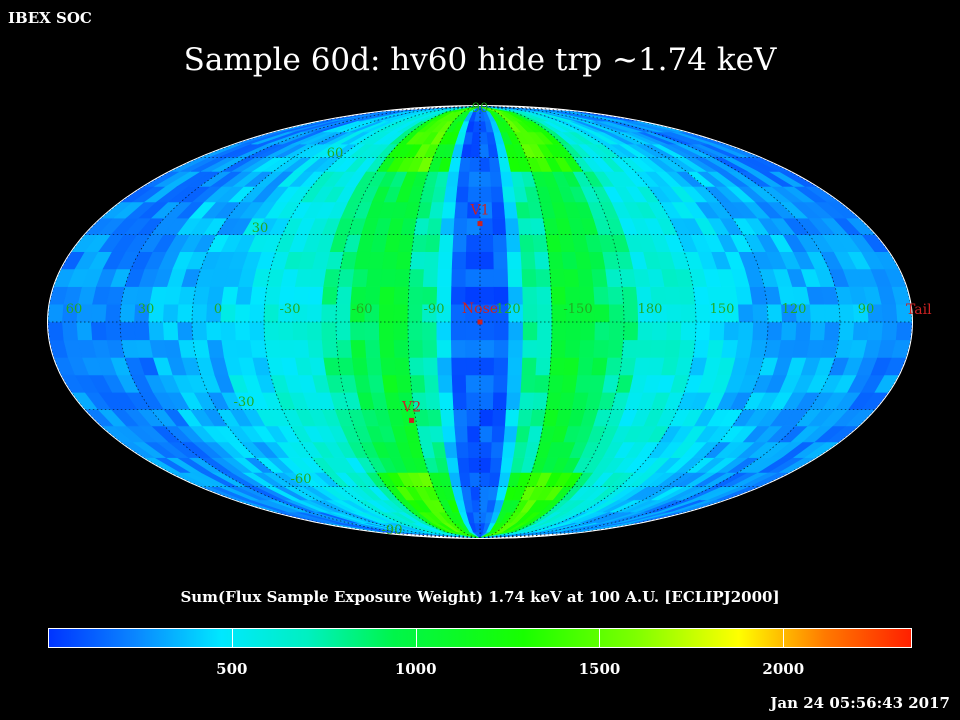 This screenshot has height=720, width=960. I want to click on longitude-label: -120, so click(505, 309).